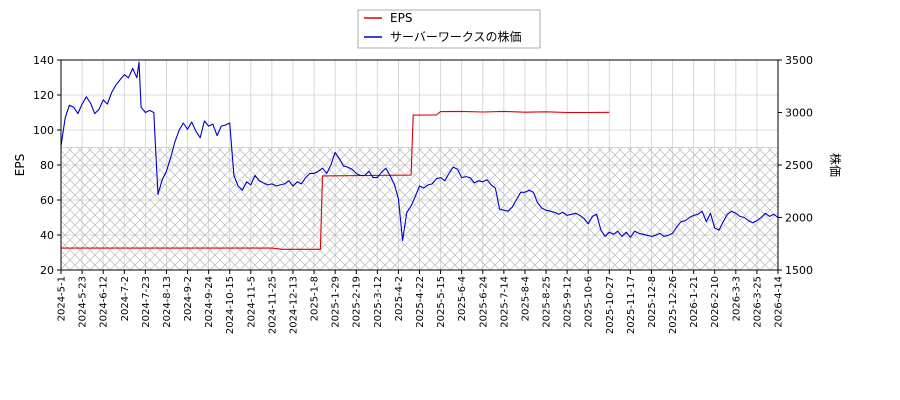  What do you see at coordinates (694, 302) in the screenshot?
I see `x-tick-label: 2026-1-21` at bounding box center [694, 302].